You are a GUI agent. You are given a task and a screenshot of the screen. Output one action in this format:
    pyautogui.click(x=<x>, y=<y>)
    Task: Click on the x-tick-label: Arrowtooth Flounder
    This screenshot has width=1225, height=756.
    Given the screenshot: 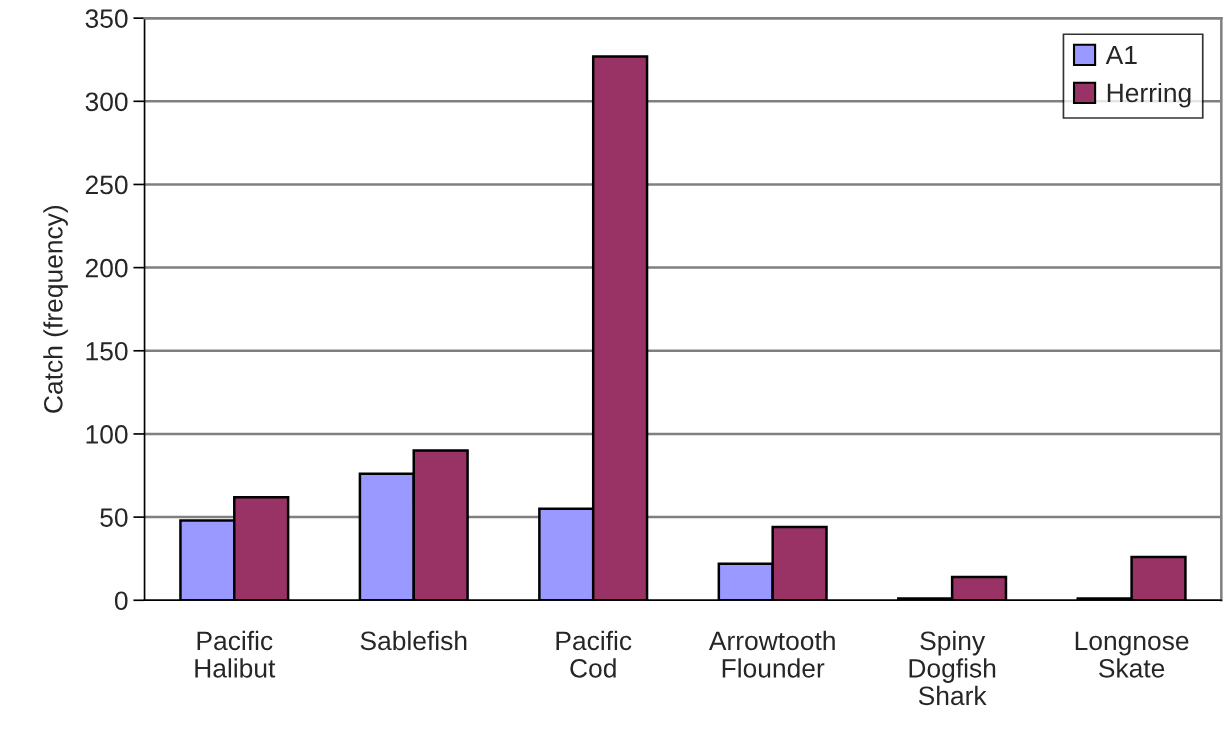 What is the action you would take?
    pyautogui.click(x=771, y=654)
    